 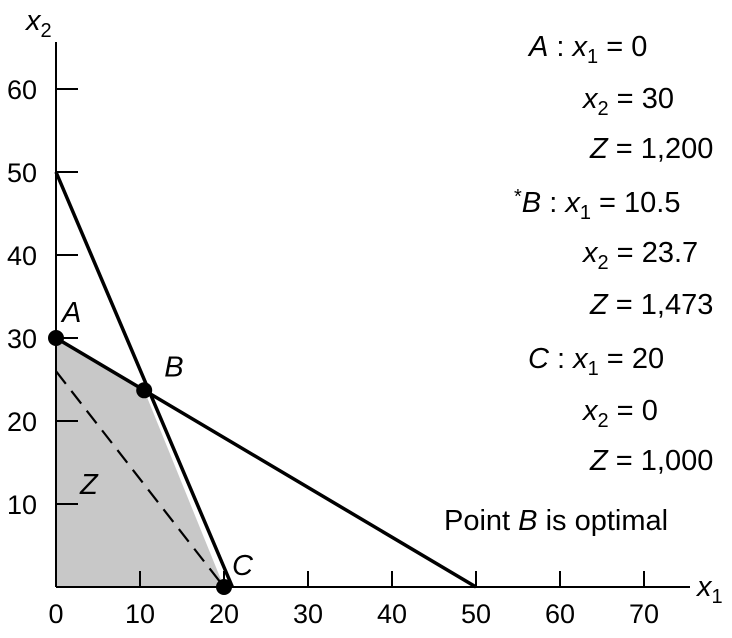 What do you see at coordinates (140, 479) in the screenshot?
I see `objective-line-z` at bounding box center [140, 479].